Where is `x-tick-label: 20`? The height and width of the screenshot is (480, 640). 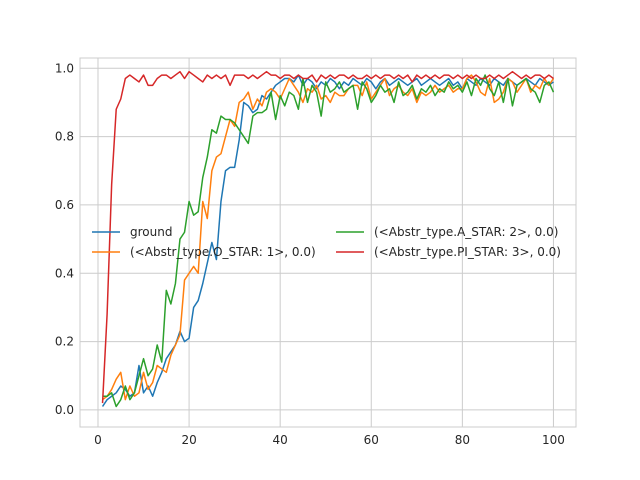
x-tick-label: 20 is located at coordinates (188, 440).